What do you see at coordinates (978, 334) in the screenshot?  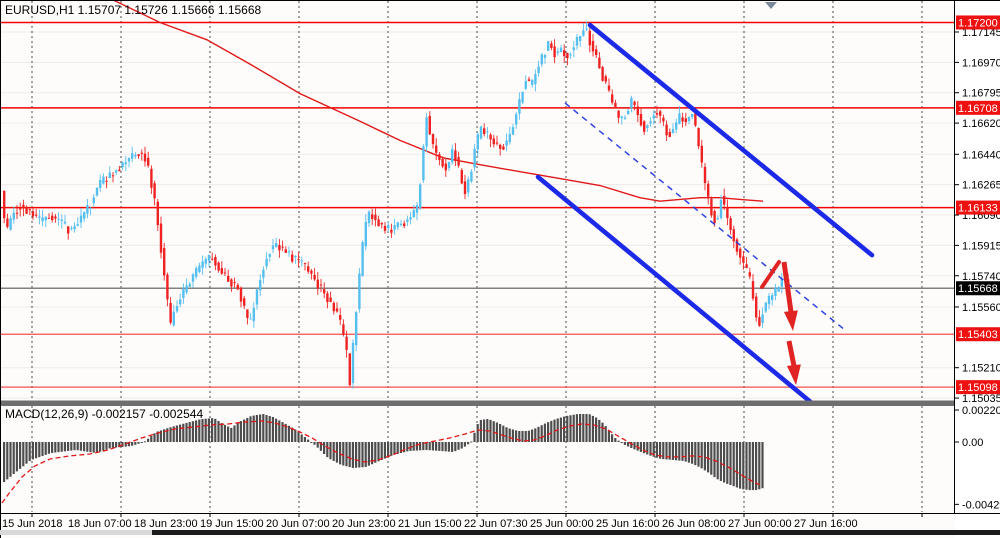 I see `price-level-tag` at bounding box center [978, 334].